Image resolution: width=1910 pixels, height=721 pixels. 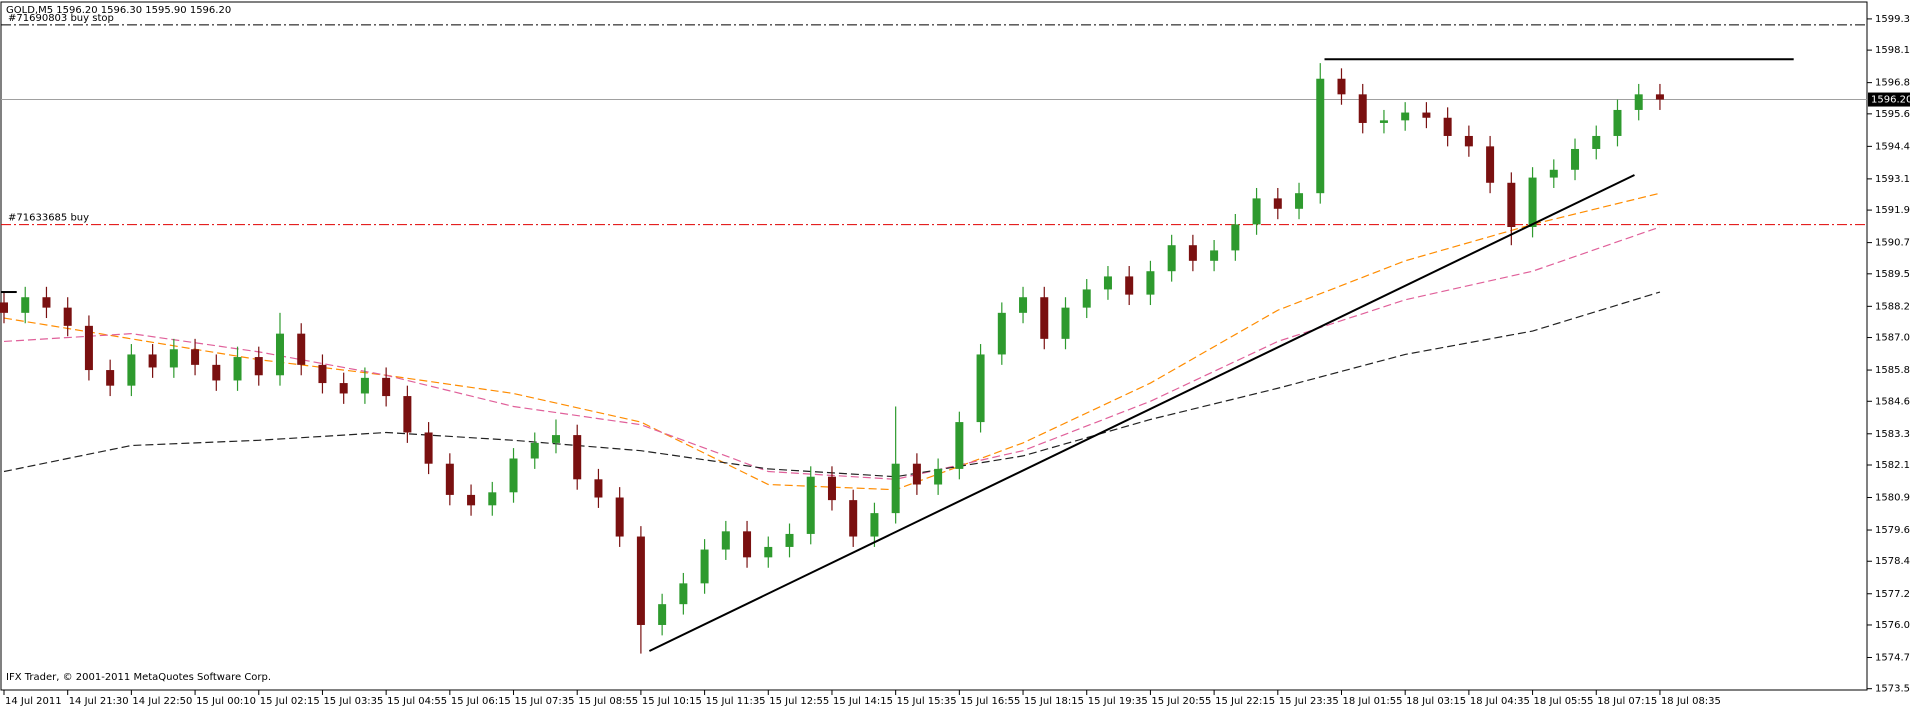 I want to click on y-tick-label: 1593.15, so click(x=1892, y=179).